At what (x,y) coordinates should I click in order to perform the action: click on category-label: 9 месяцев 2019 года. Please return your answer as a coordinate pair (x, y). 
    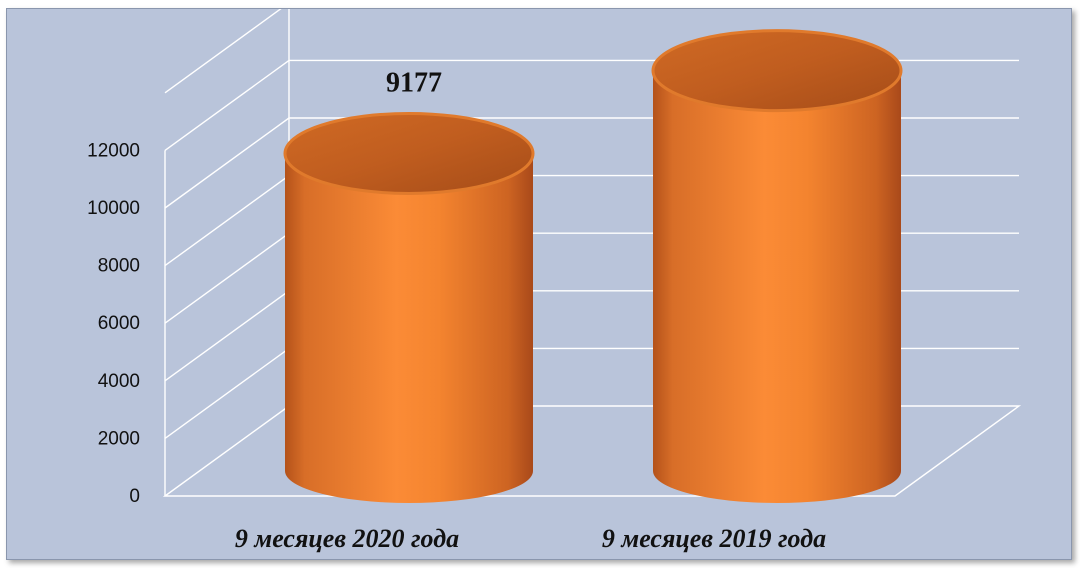
    Looking at the image, I should click on (714, 538).